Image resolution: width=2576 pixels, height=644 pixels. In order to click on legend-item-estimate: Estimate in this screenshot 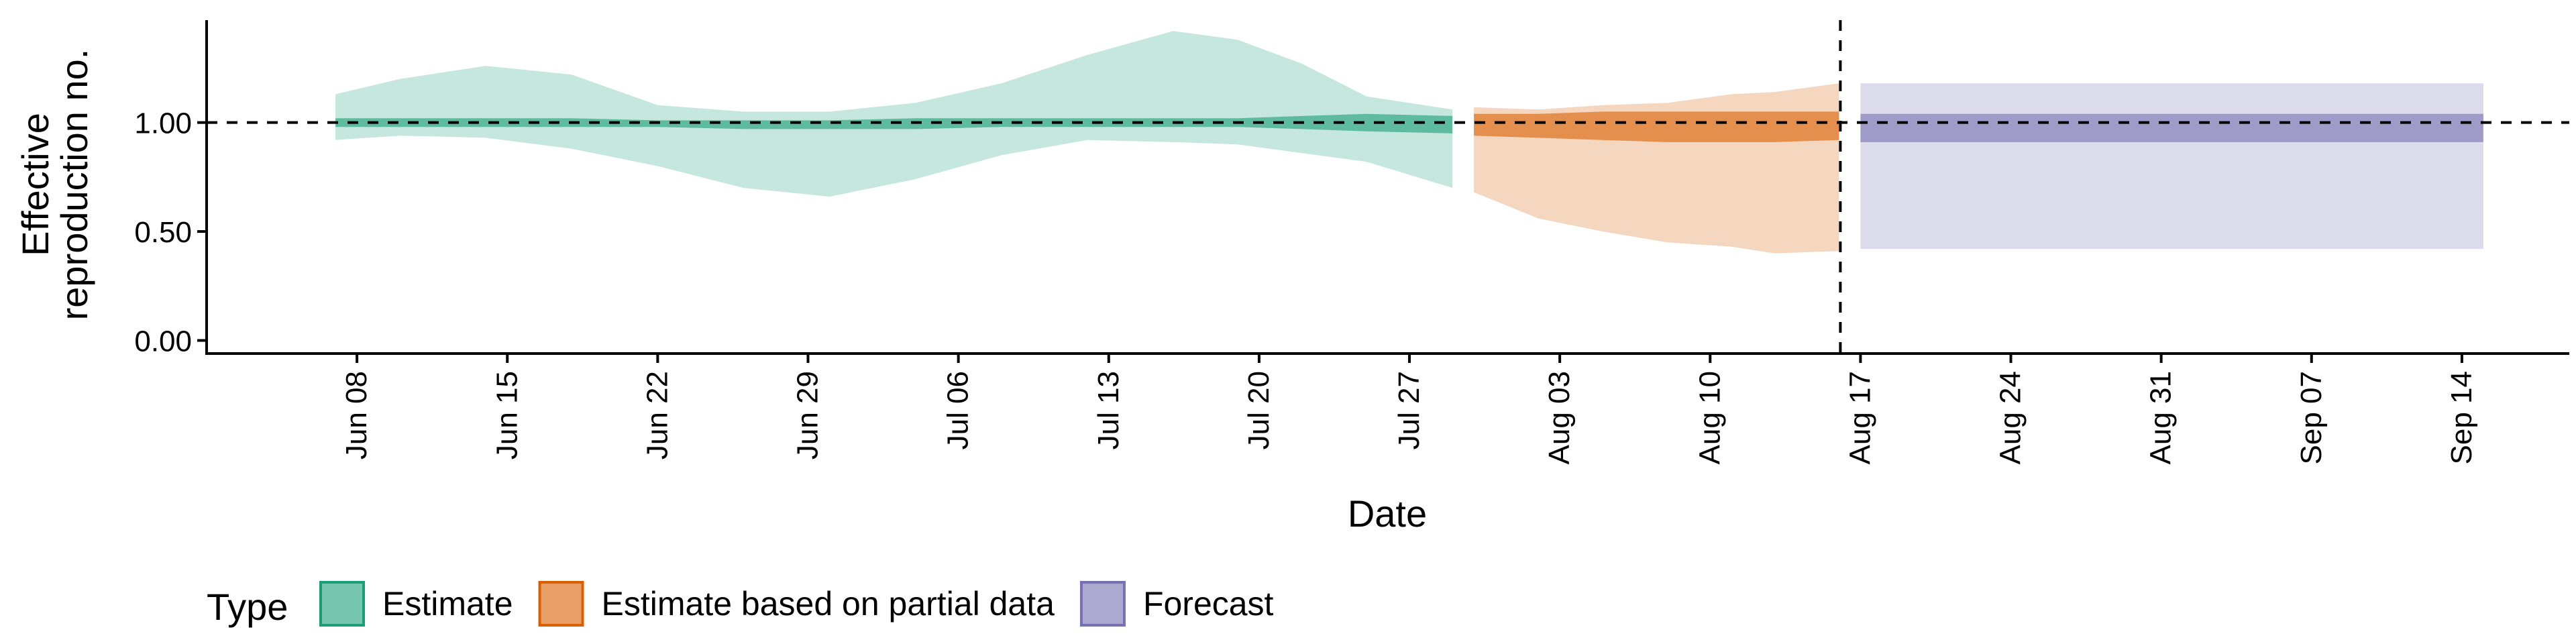, I will do `click(416, 604)`.